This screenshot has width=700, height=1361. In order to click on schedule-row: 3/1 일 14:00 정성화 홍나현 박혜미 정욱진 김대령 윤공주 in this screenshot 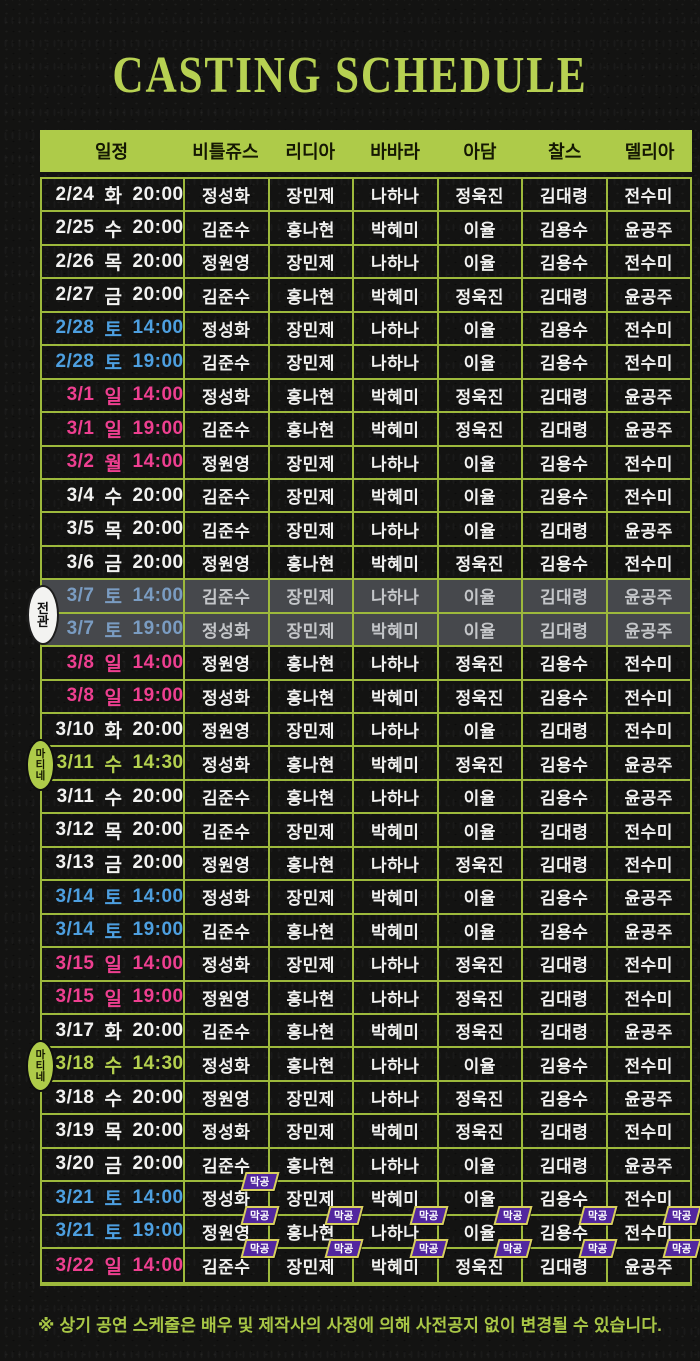, I will do `click(366, 396)`.